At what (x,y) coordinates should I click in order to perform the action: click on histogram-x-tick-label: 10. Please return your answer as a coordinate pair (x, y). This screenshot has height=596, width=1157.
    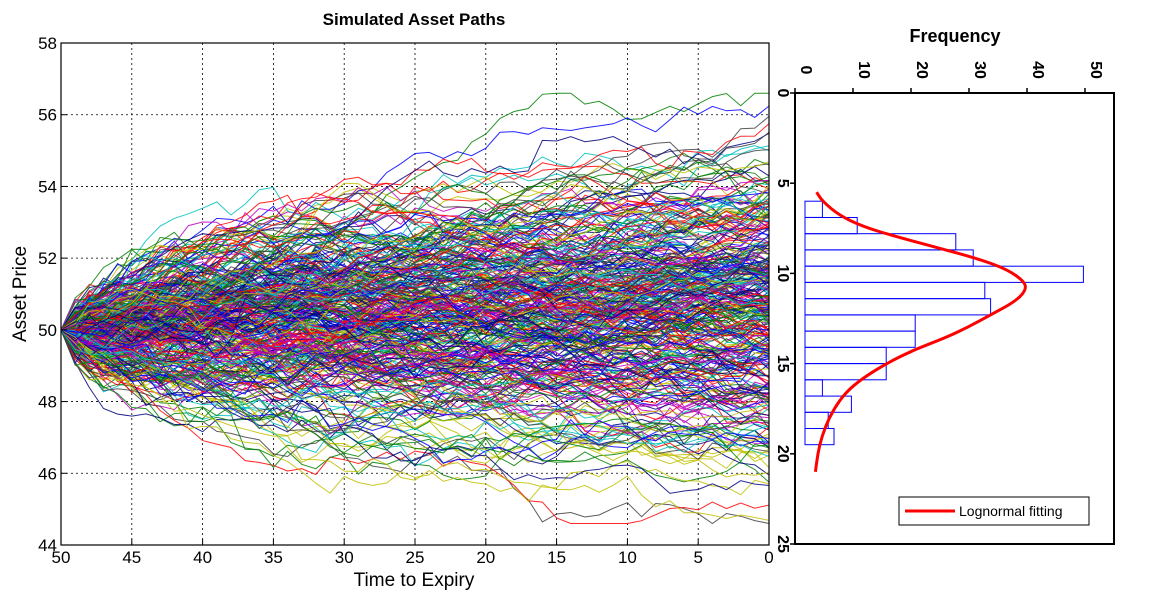
    Looking at the image, I should click on (863, 70).